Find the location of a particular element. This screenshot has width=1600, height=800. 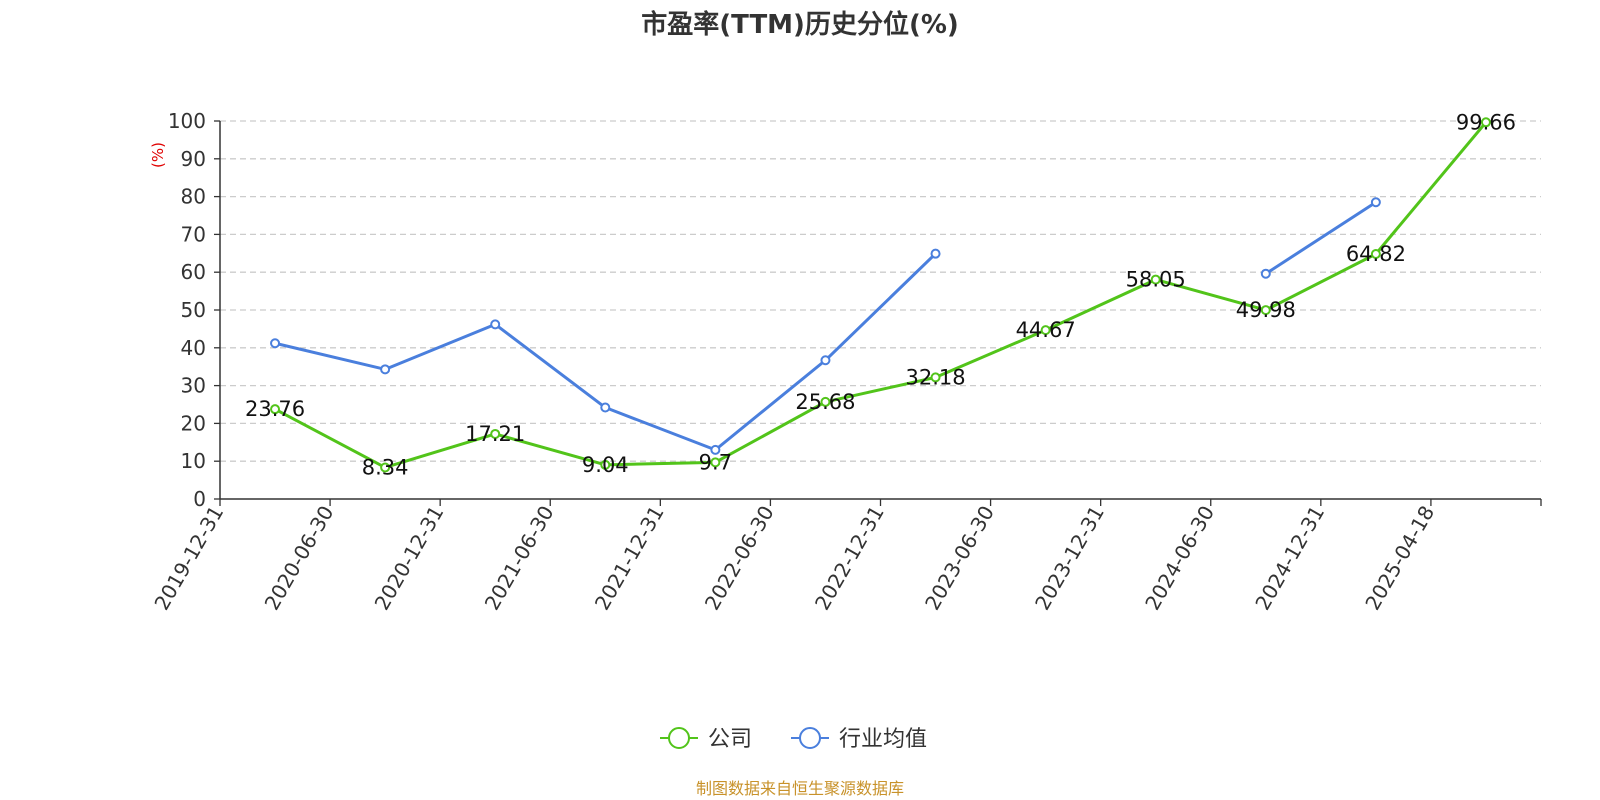

data-label: 9.7 is located at coordinates (715, 462).